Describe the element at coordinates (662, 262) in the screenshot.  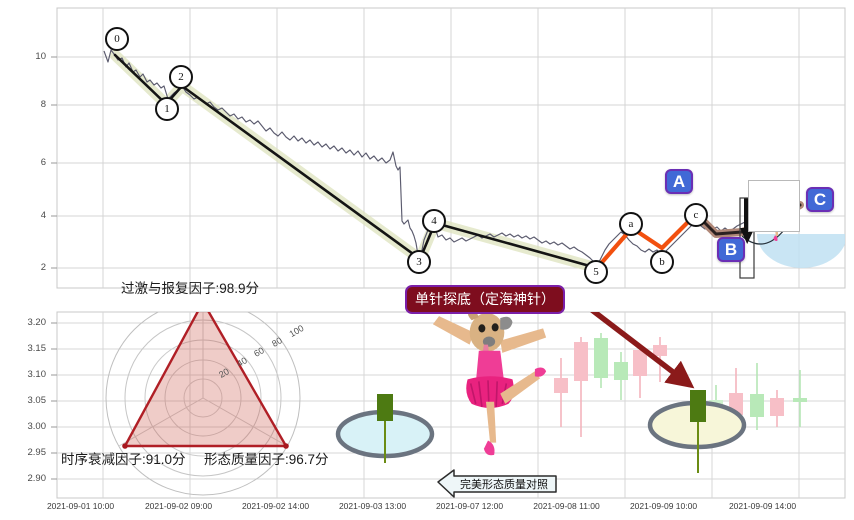
I see `wave-label-b: b` at that location.